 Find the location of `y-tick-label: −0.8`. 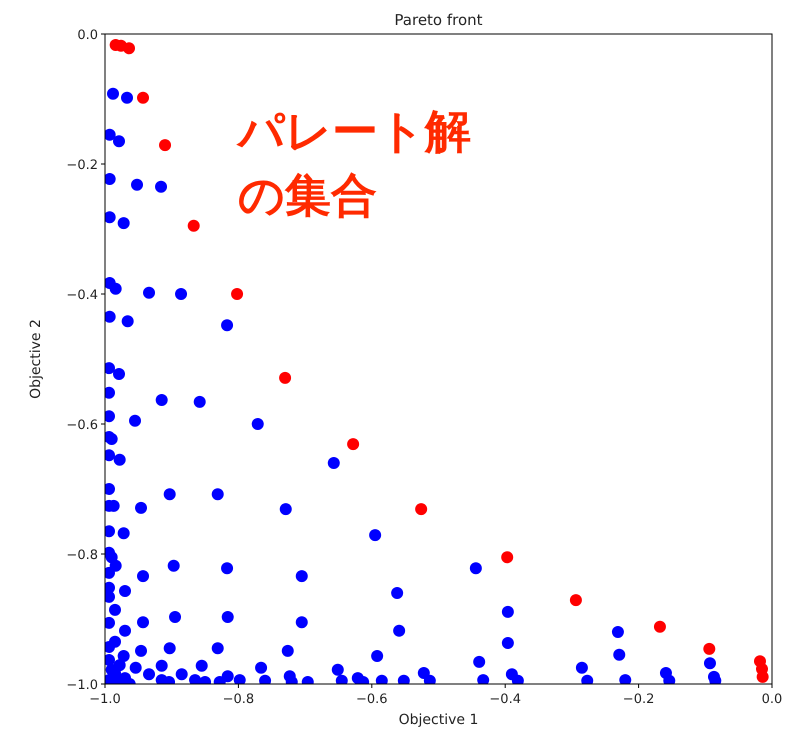

y-tick-label: −0.8 is located at coordinates (82, 555).